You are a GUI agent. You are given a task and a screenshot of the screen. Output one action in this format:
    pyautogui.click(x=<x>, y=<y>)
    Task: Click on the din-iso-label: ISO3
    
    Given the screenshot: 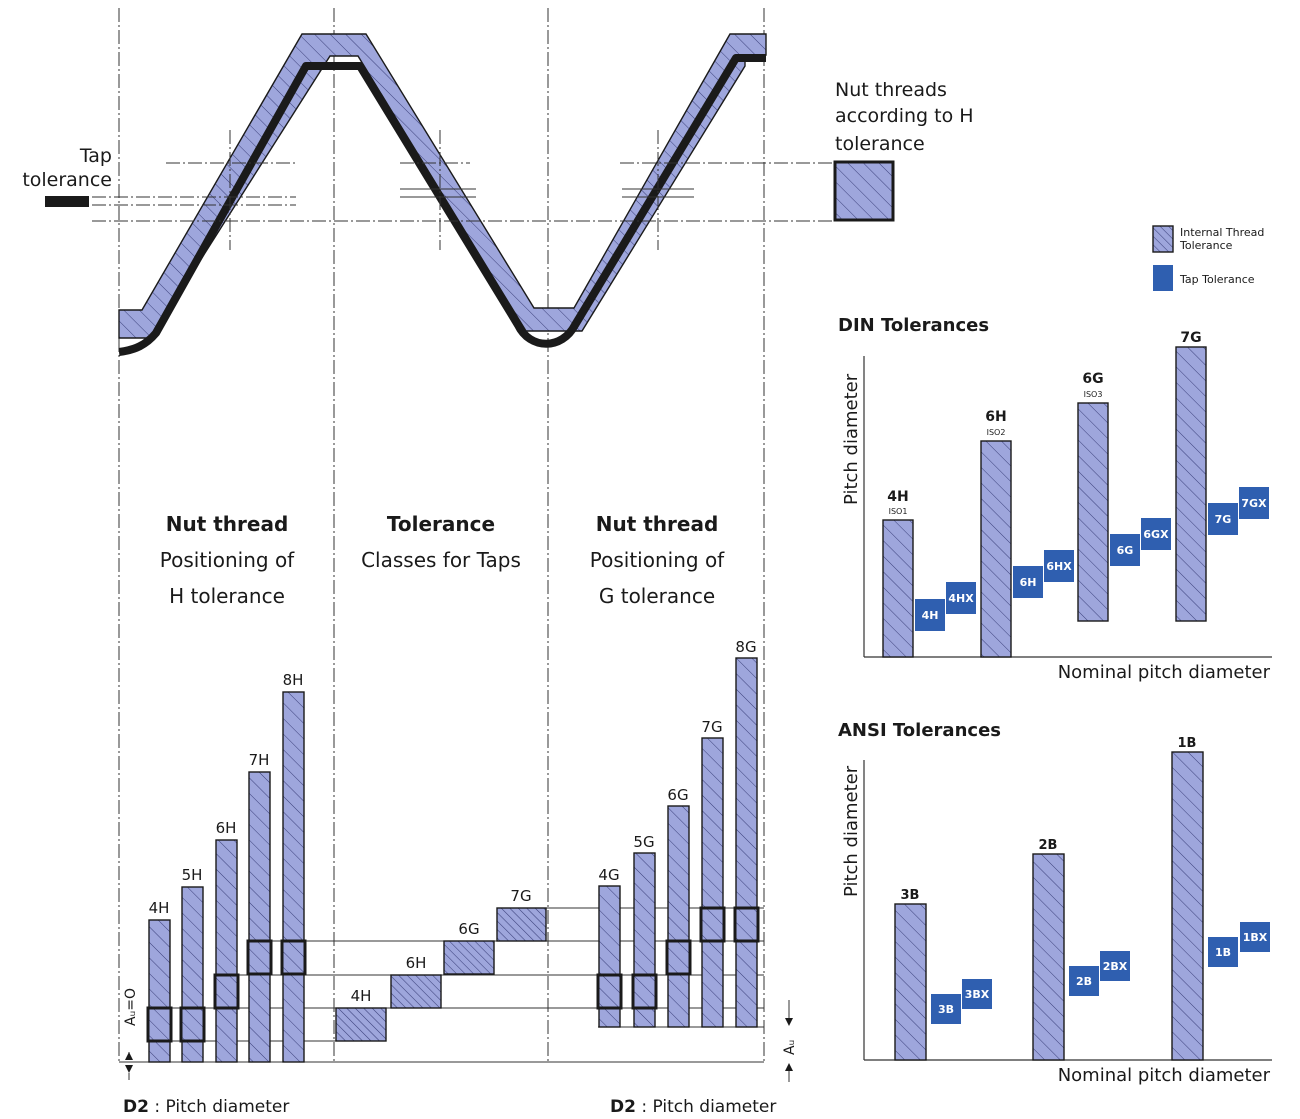 What is the action you would take?
    pyautogui.click(x=1093, y=394)
    